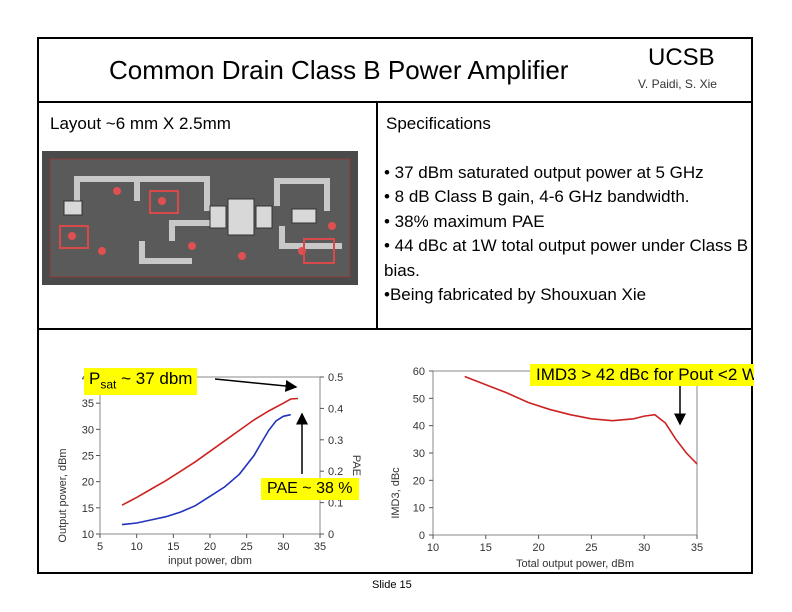 The image size is (792, 612). Describe the element at coordinates (677, 84) in the screenshot. I see `authors-label: V. Paidi, S. Xie` at that location.